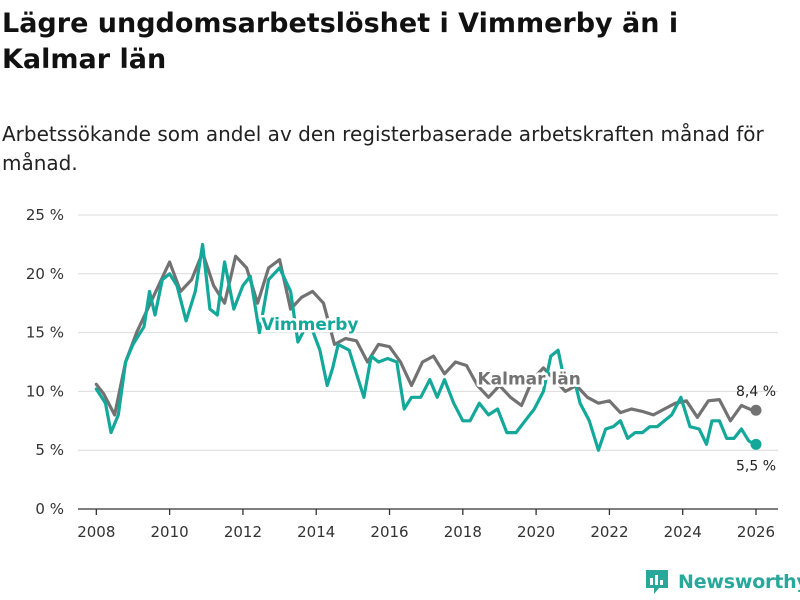  What do you see at coordinates (309, 325) in the screenshot?
I see `series-label-vimmerby: Vimmerby` at bounding box center [309, 325].